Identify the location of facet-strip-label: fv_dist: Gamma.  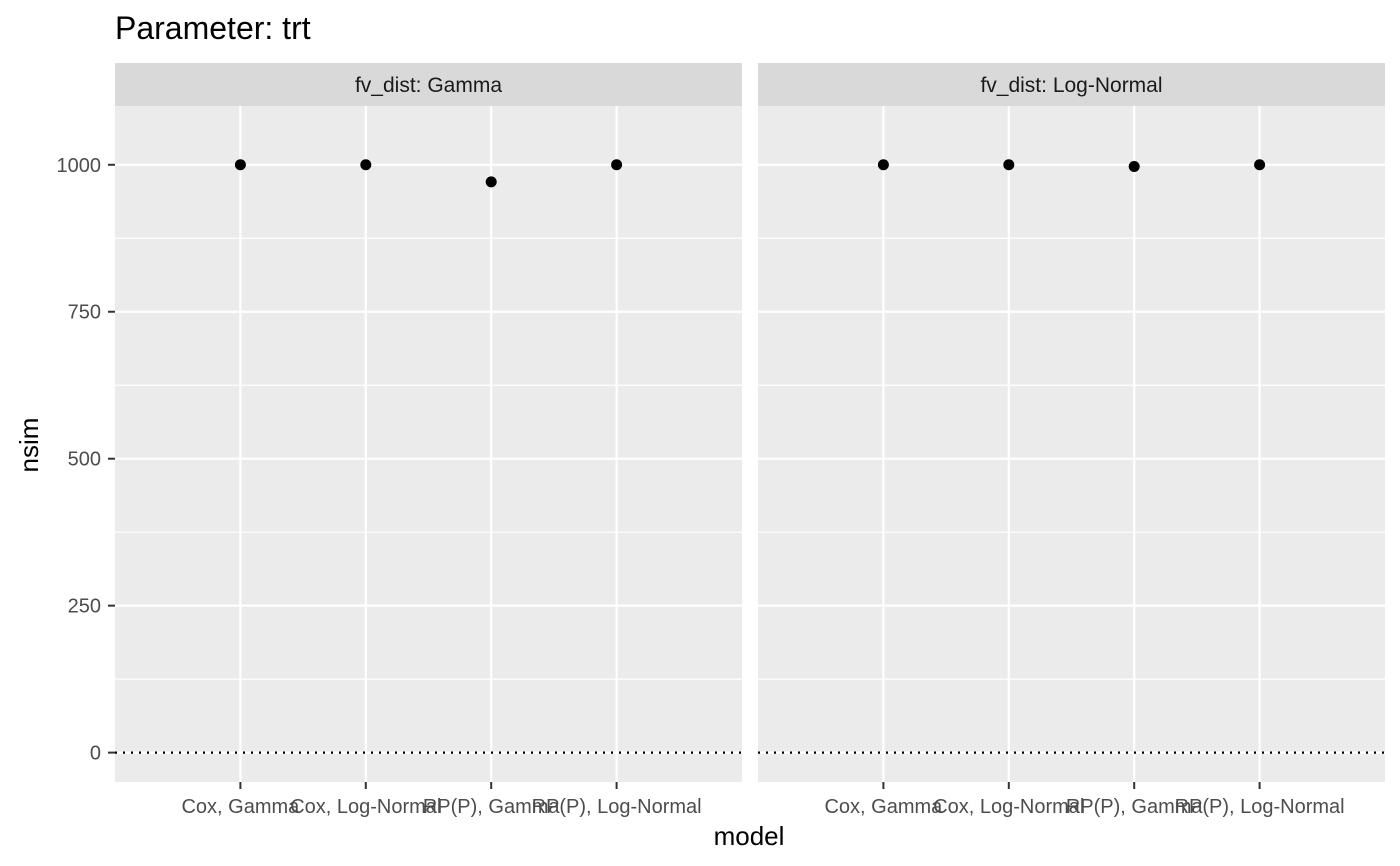
(428, 85).